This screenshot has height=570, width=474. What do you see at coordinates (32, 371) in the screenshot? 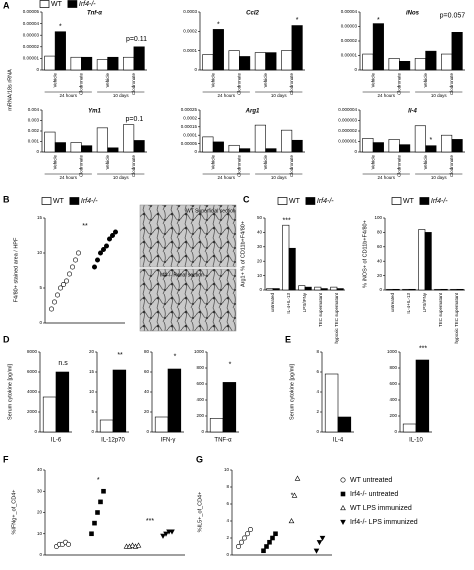
I see `y-tick-label: 6000` at bounding box center [32, 371].